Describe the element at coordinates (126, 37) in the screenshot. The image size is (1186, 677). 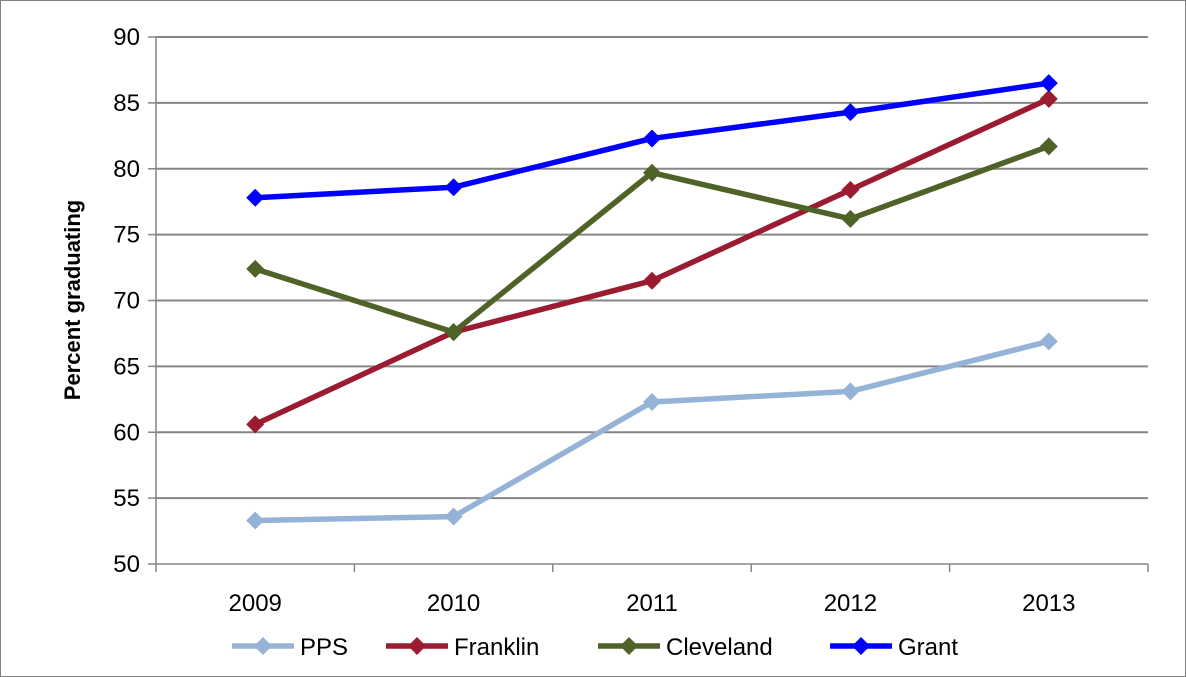
I see `y-tick-label: 90` at that location.